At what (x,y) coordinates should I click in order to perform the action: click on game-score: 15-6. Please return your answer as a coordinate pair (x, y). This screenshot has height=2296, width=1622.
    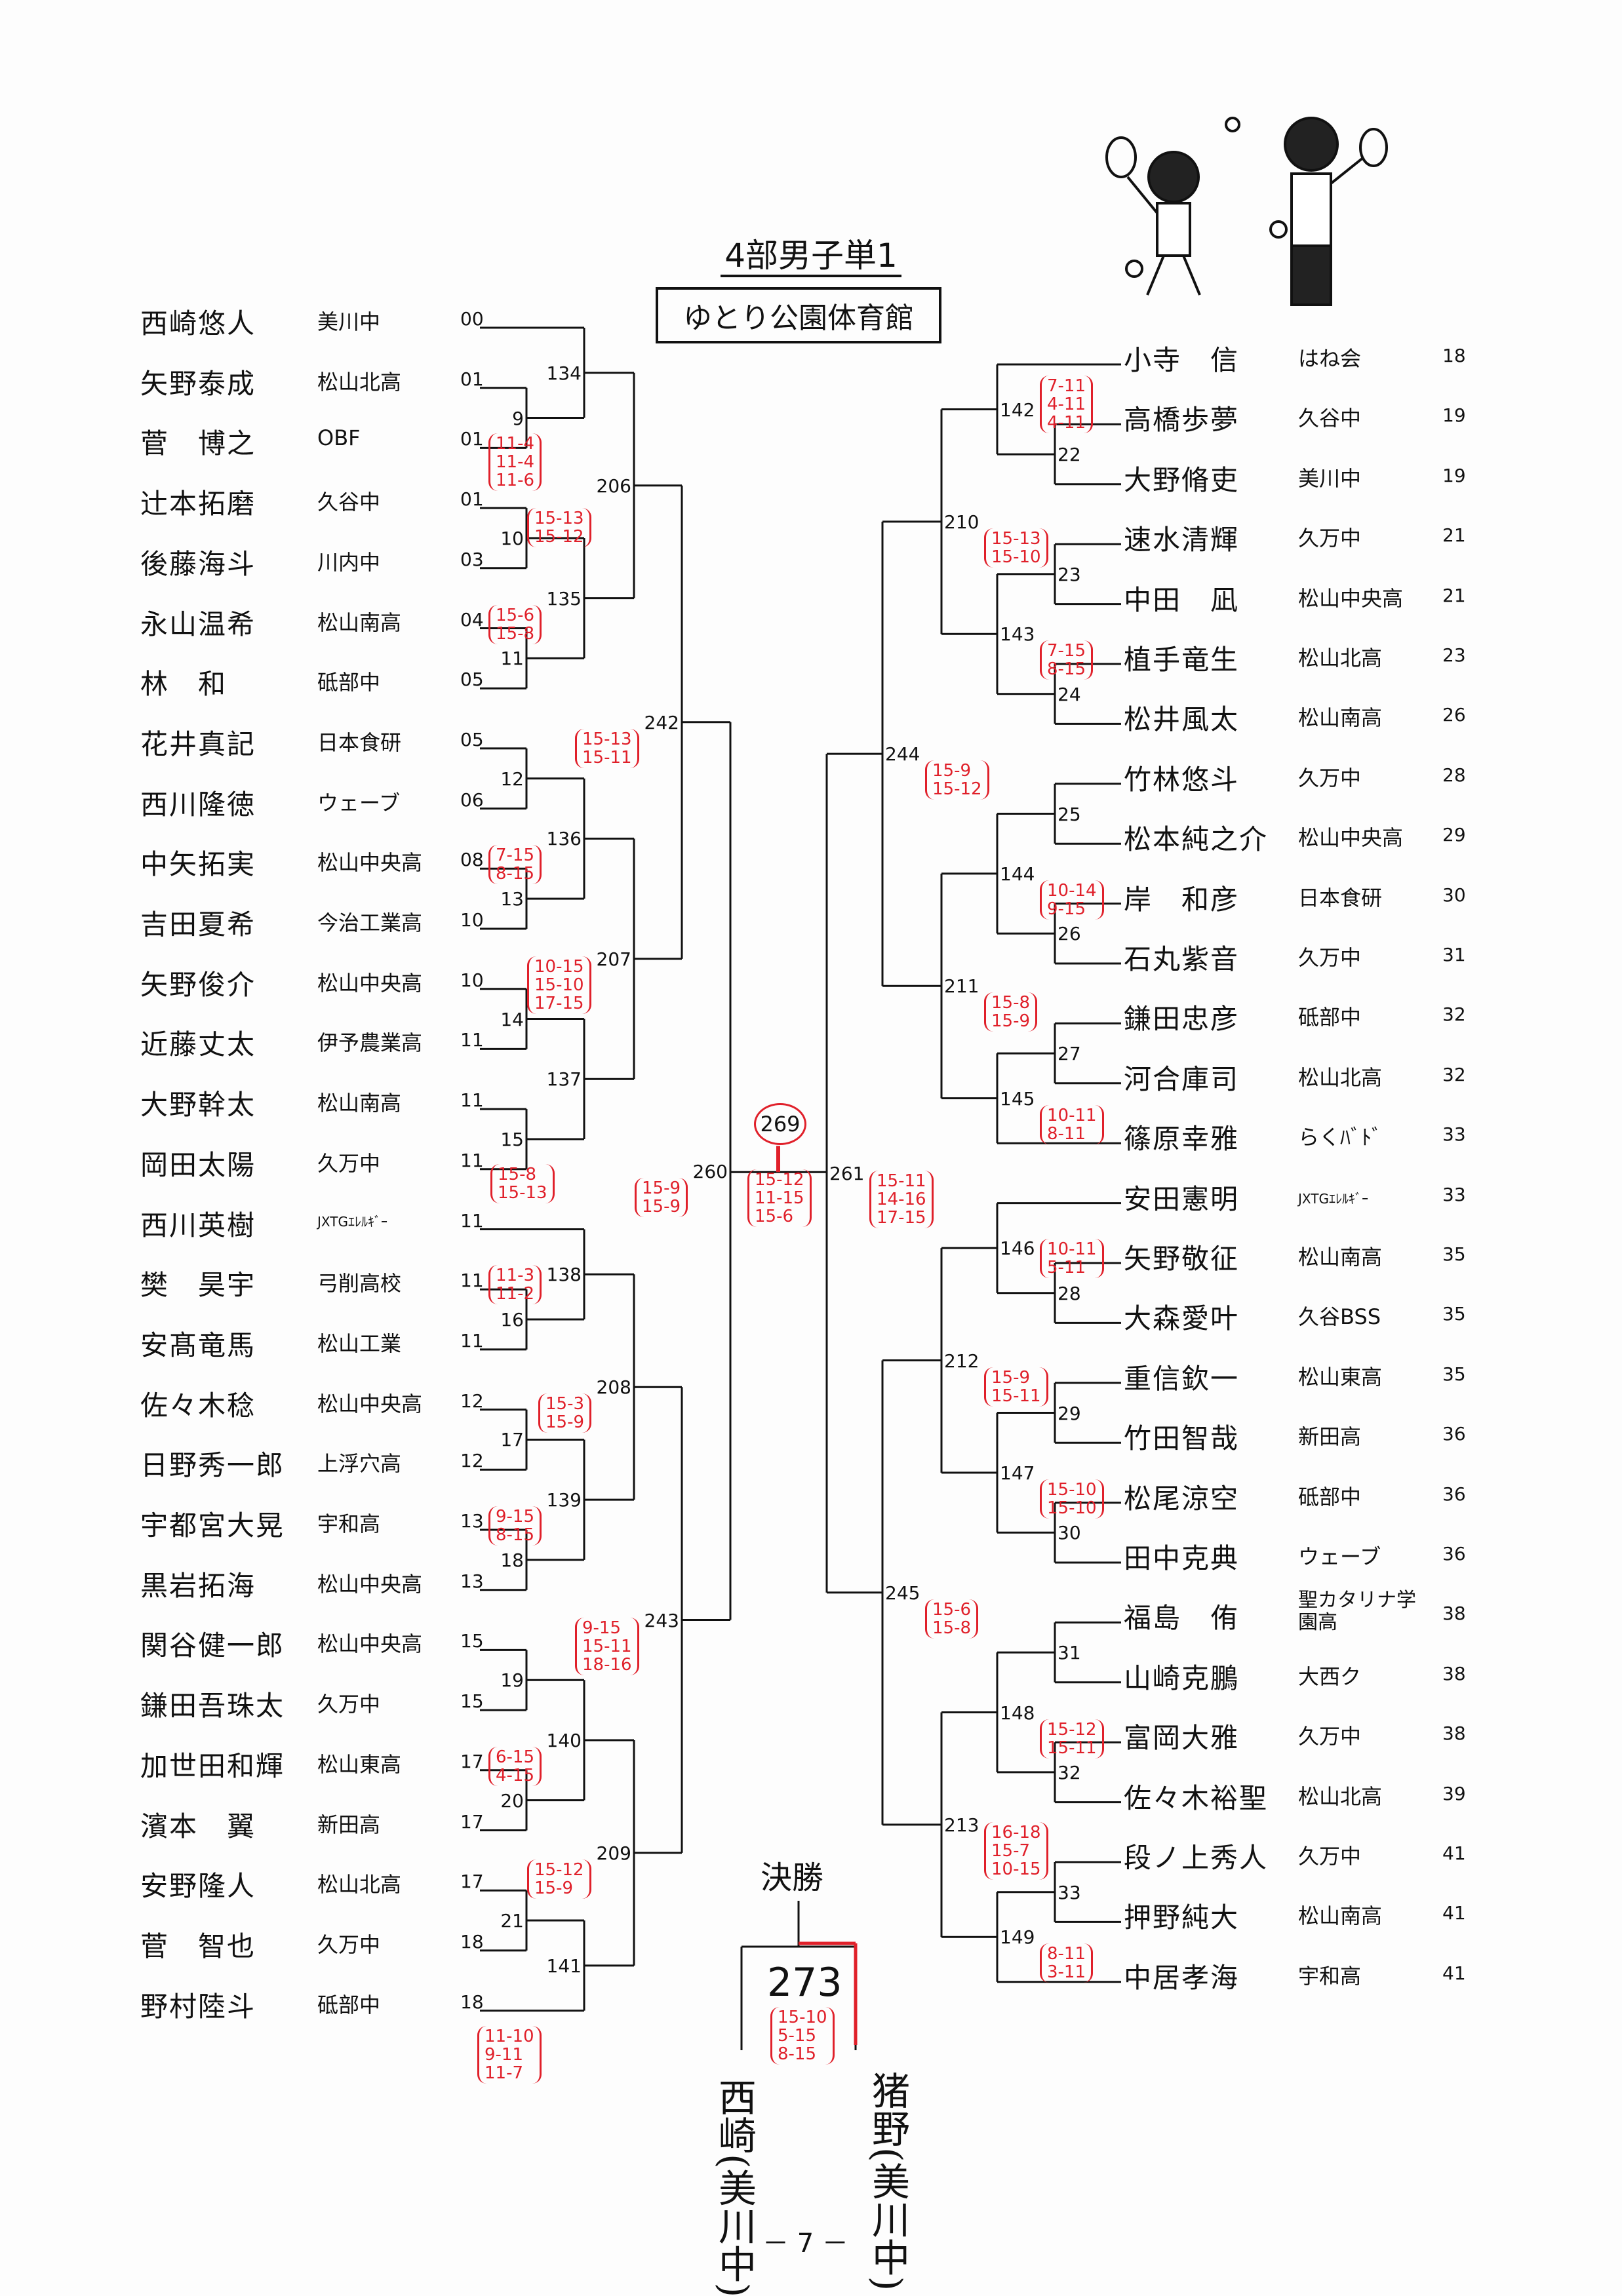
    Looking at the image, I should click on (775, 1217).